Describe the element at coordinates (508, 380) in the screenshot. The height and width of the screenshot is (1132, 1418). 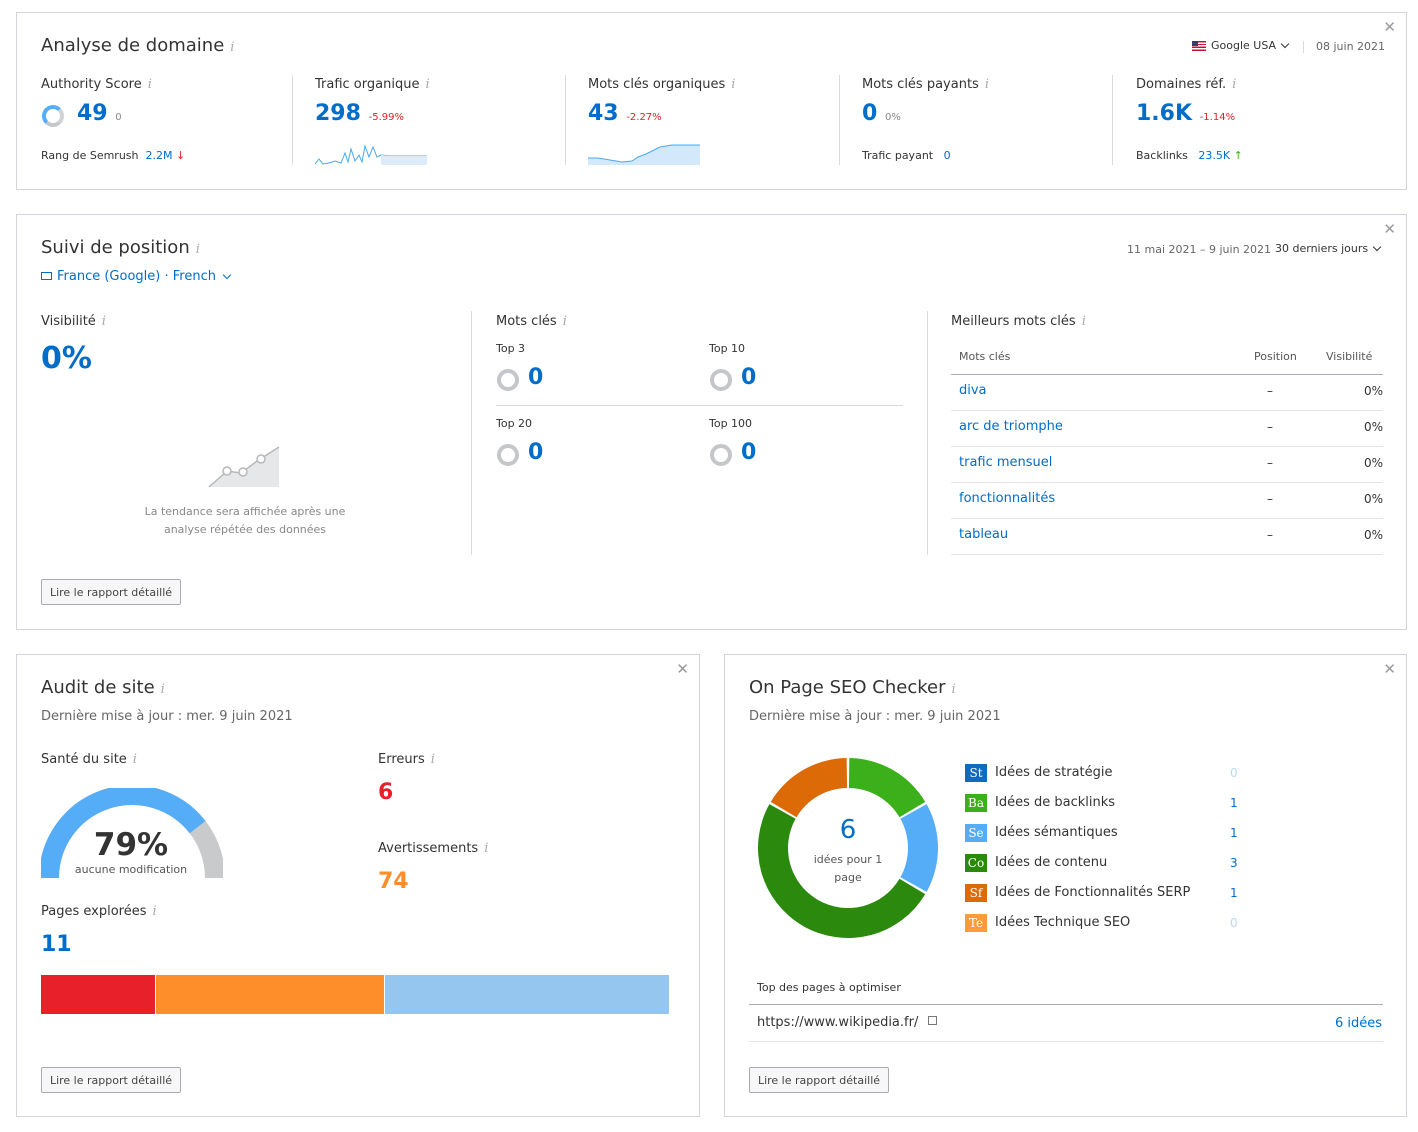
I see `top3-ring` at that location.